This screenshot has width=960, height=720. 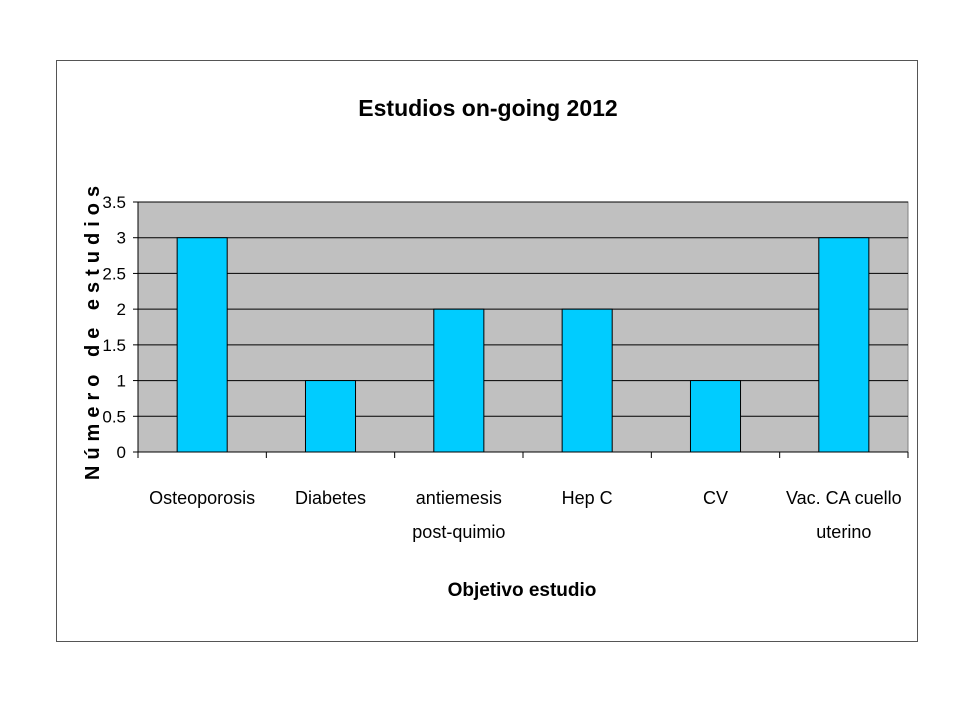 I want to click on x-category-label: Hep C, so click(x=587, y=498).